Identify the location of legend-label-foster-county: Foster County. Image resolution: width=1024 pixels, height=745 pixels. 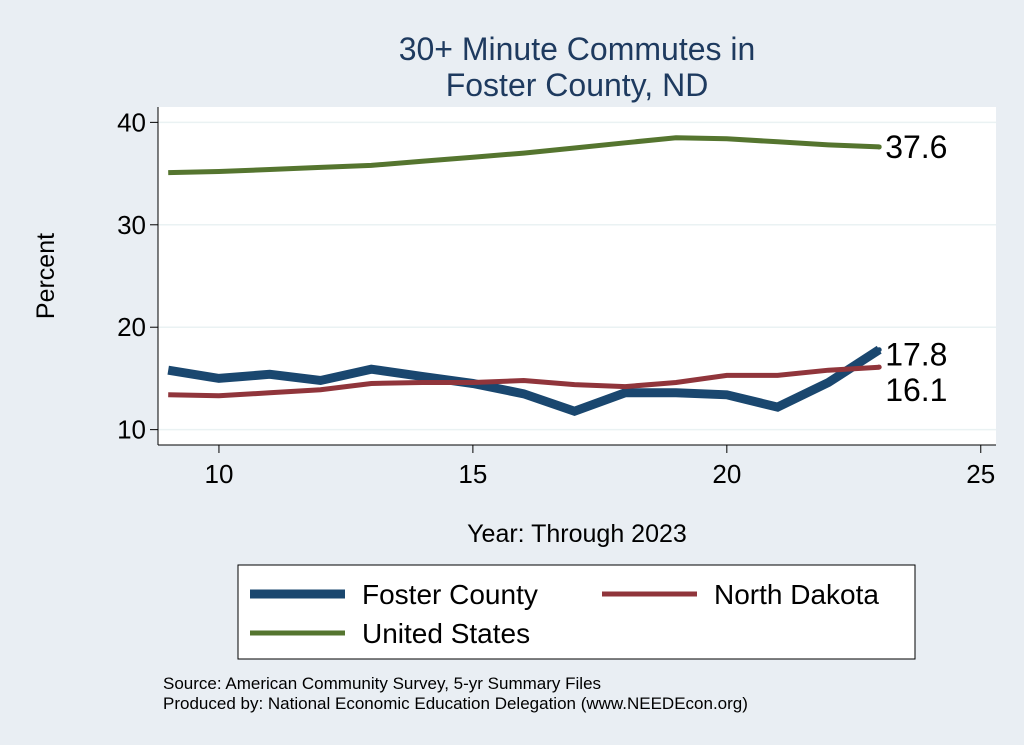
(450, 594).